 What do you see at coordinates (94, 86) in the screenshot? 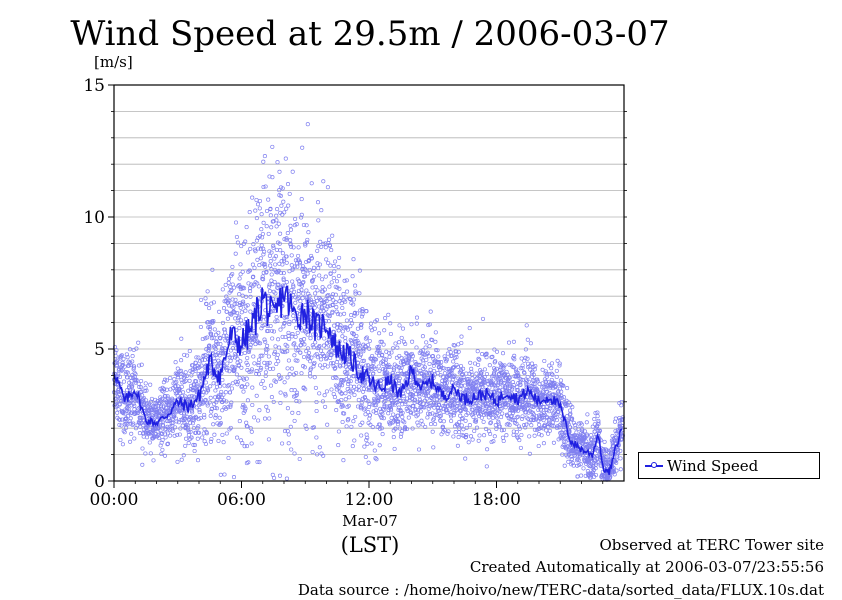
I see `y-tick-label: 15` at bounding box center [94, 86].